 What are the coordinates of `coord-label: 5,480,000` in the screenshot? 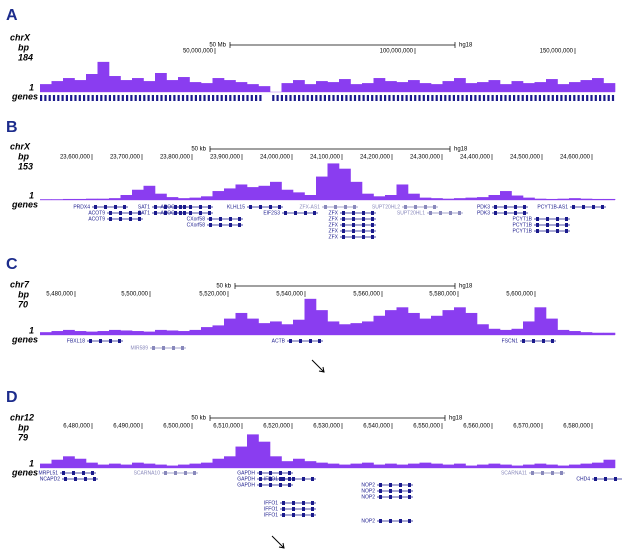 It's located at (59, 295).